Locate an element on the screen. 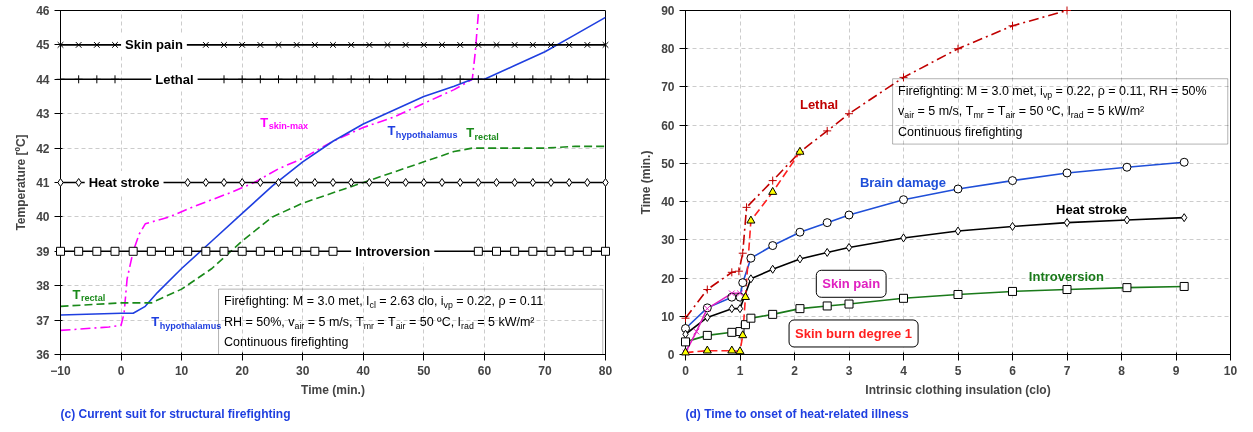 This screenshot has width=1253, height=432. text: (d) Time to onset of heat-related illness is located at coordinates (797, 413).